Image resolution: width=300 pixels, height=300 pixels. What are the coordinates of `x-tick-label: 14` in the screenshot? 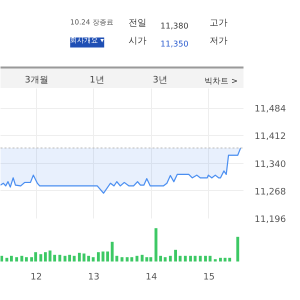 It's located at (152, 277).